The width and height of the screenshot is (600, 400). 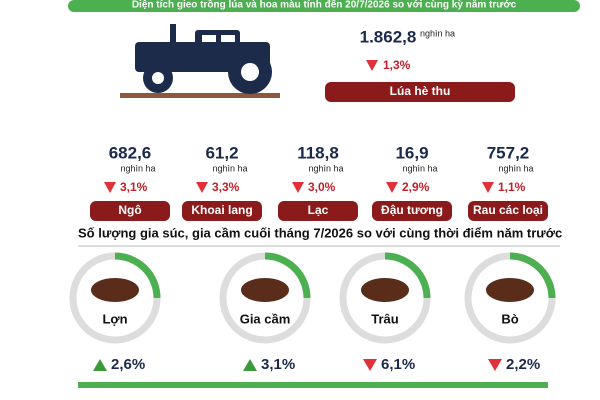 I want to click on animal-change: 6,1%, so click(x=398, y=364).